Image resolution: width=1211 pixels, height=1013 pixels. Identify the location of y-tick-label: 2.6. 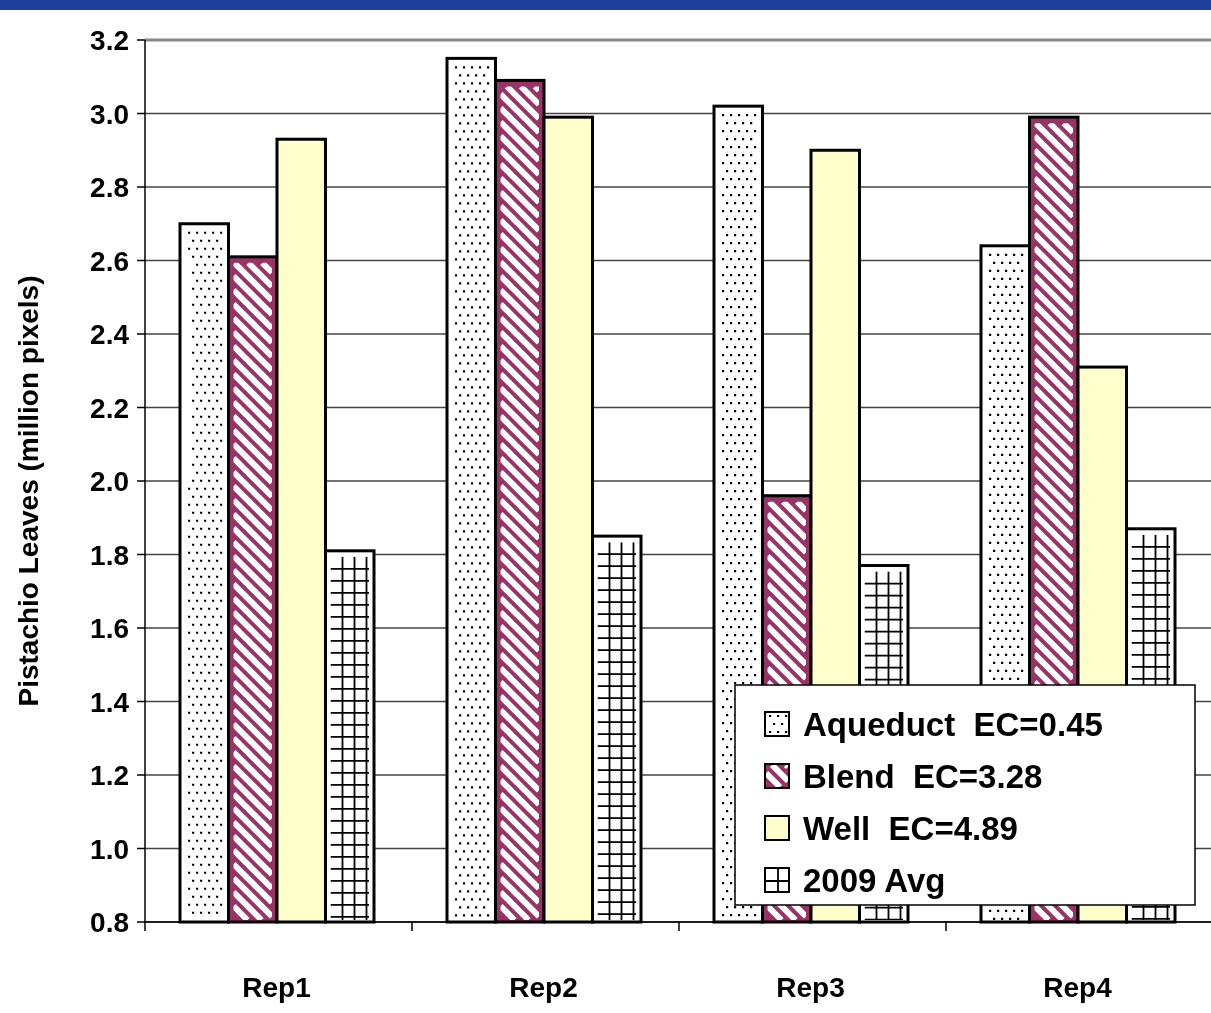
(109, 261).